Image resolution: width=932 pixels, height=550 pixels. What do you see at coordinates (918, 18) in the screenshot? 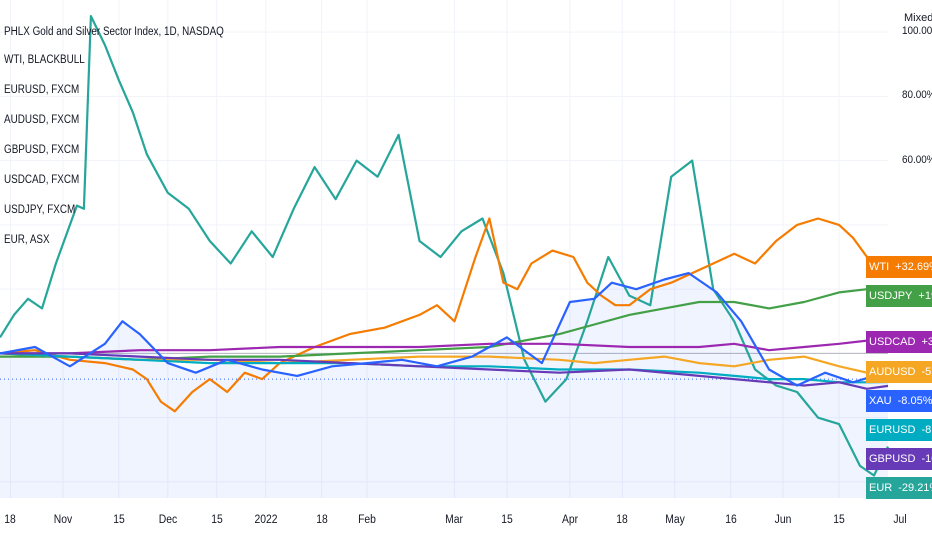
I see `scale-mode-label: Mixed` at bounding box center [918, 18].